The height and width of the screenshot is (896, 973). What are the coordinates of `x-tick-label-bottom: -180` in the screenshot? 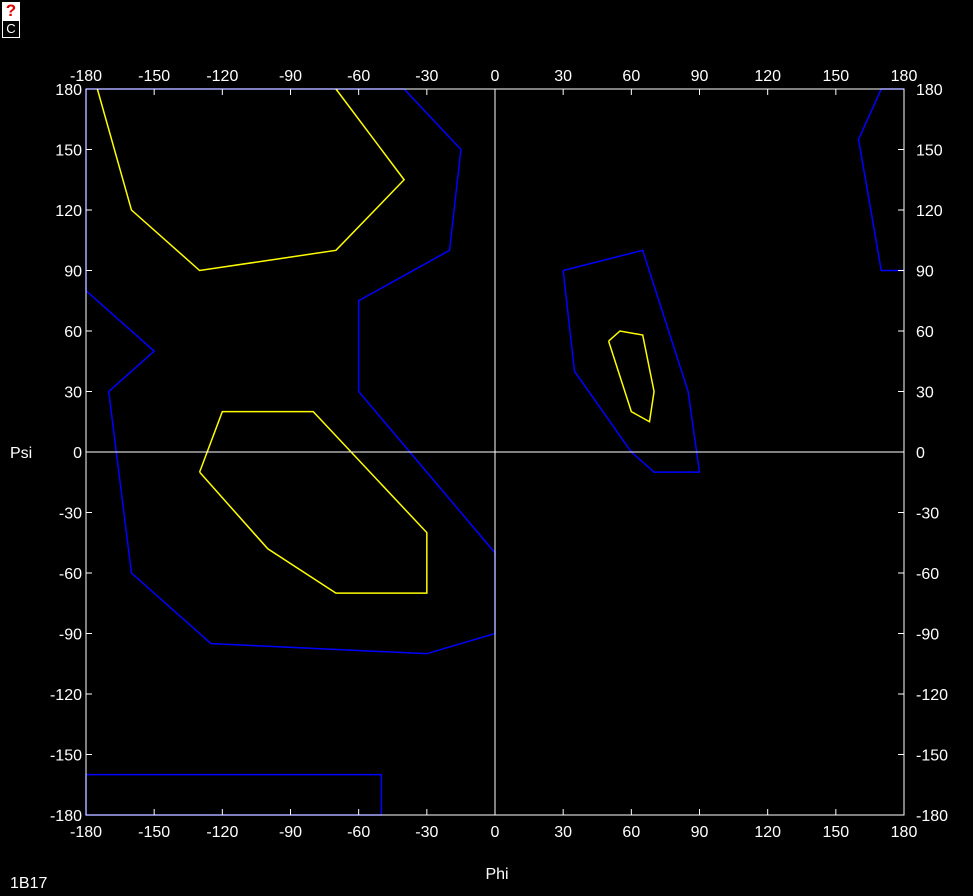 It's located at (86, 832).